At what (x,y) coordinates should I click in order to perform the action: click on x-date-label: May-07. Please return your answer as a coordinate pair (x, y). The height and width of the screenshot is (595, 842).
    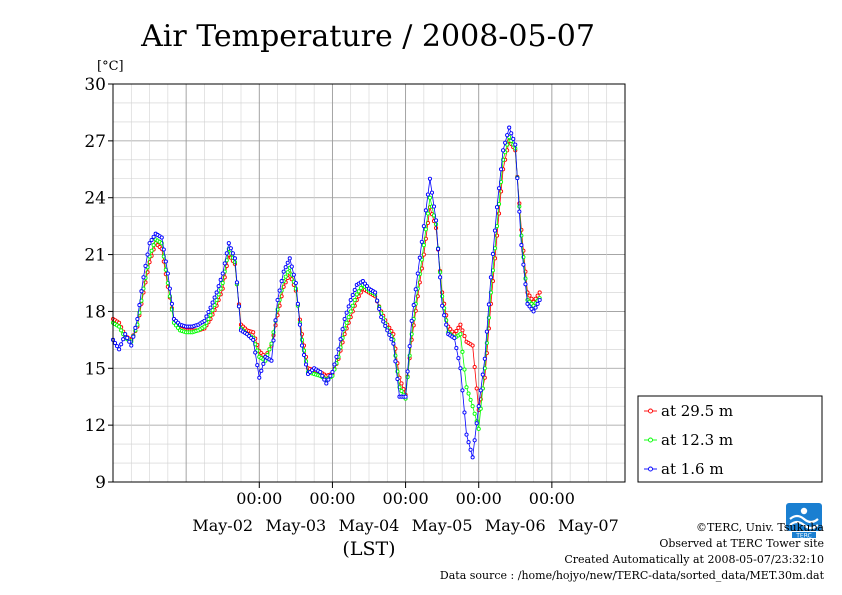
    Looking at the image, I should click on (588, 525).